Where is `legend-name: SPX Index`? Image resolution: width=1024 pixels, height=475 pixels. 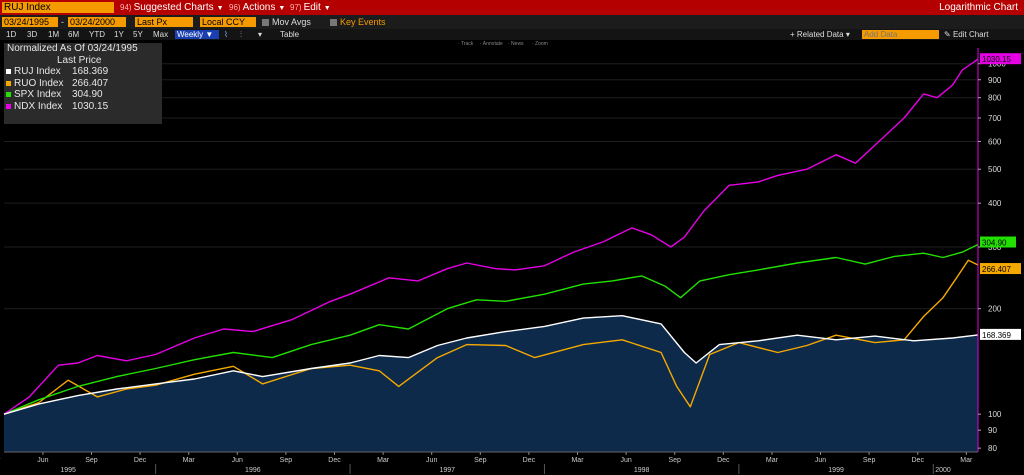
legend-name: SPX Index is located at coordinates (38, 94).